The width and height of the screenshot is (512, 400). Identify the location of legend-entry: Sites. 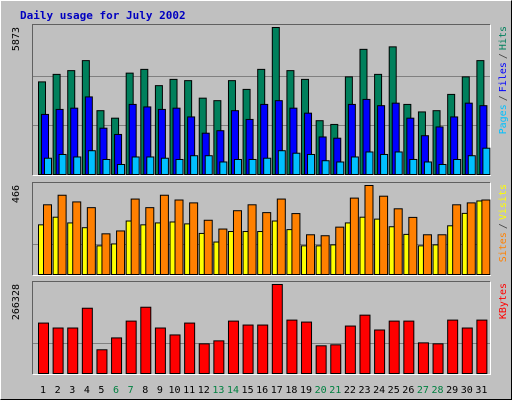
(503, 247).